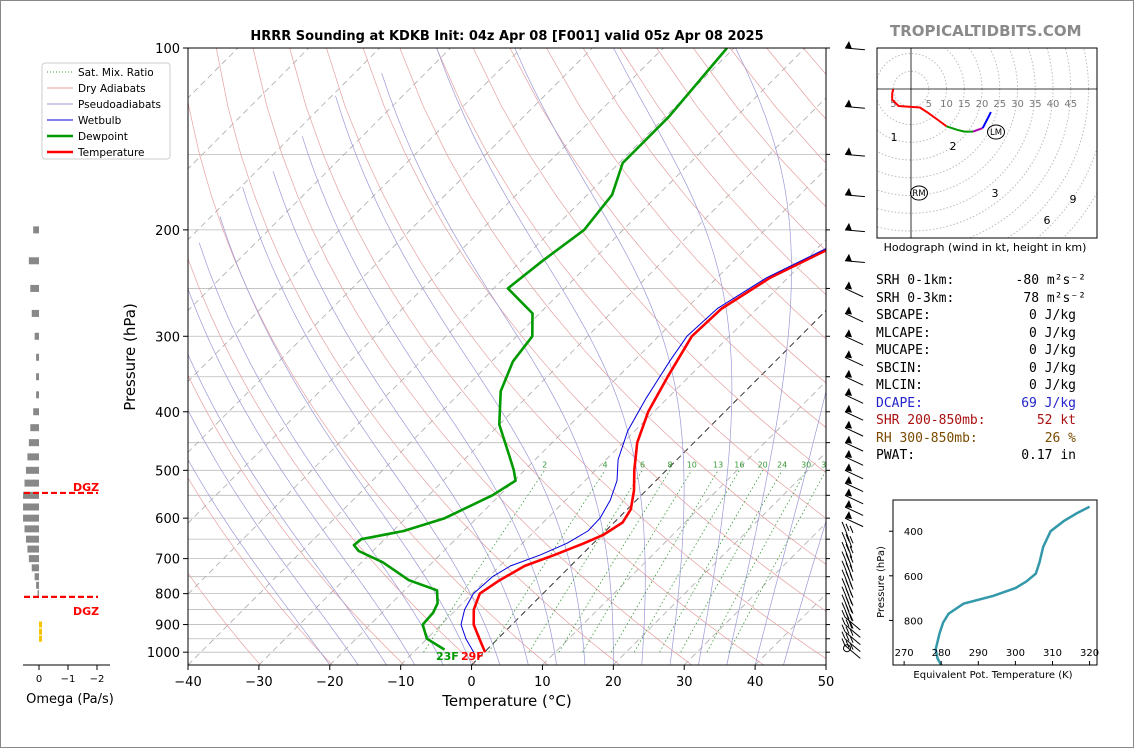  What do you see at coordinates (1073, 199) in the screenshot?
I see `hodograph-height-label: 9` at bounding box center [1073, 199].